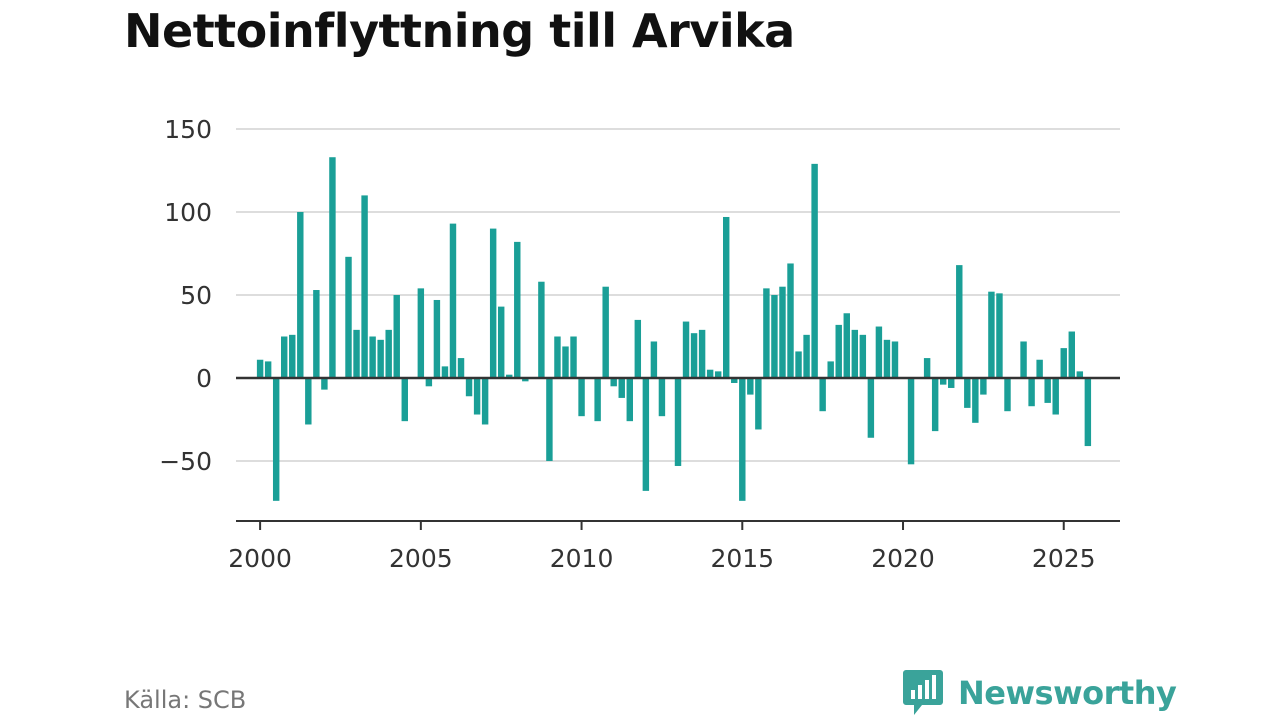 This screenshot has width=1280, height=720. I want to click on x-tick-label: 2025, so click(1064, 558).